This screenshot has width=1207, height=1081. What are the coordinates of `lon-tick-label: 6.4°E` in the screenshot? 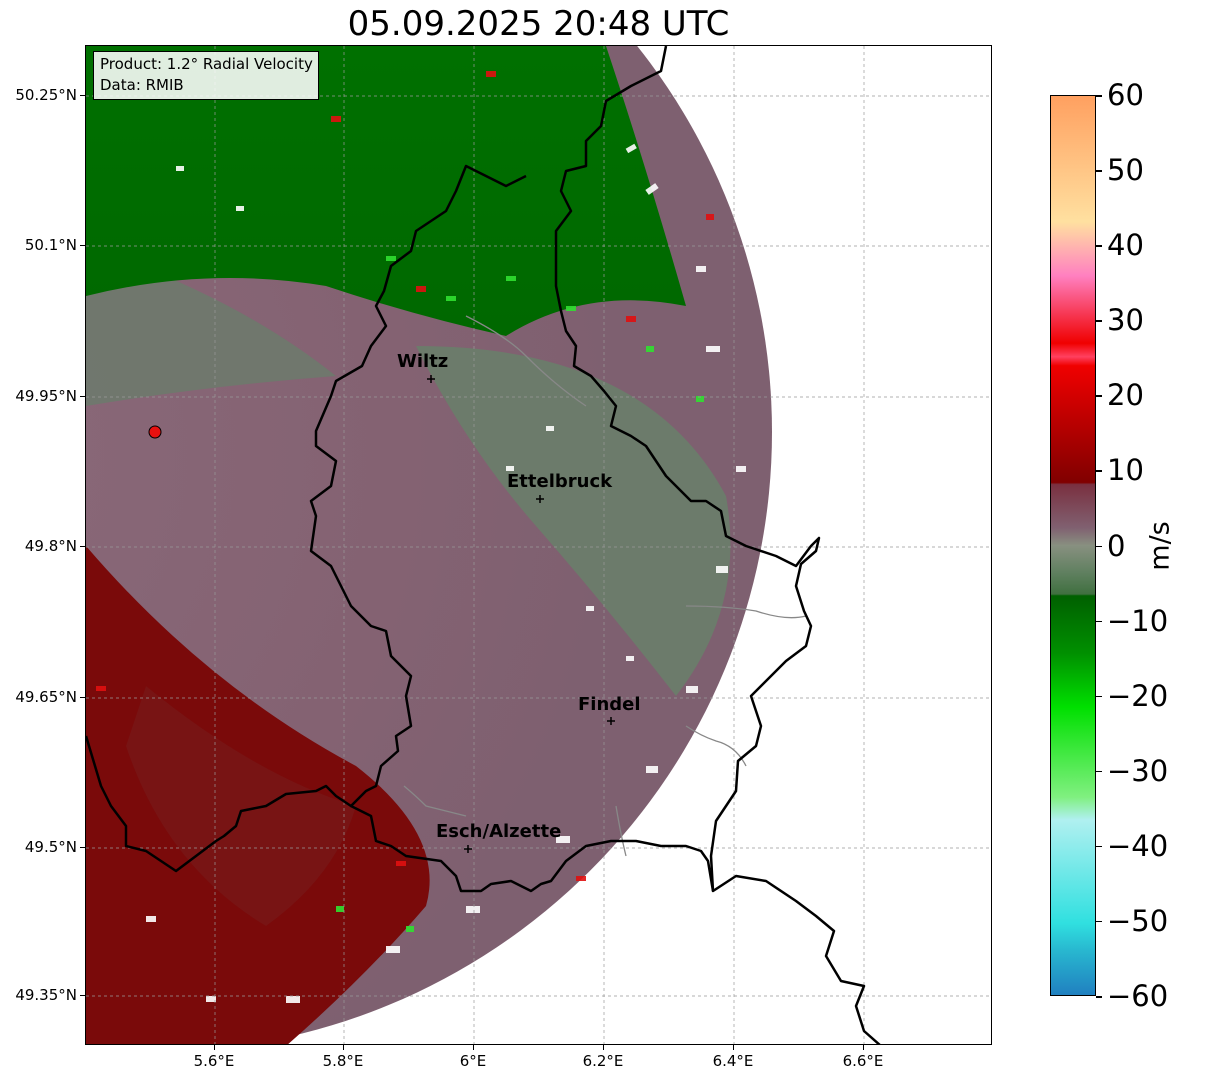 It's located at (733, 1061).